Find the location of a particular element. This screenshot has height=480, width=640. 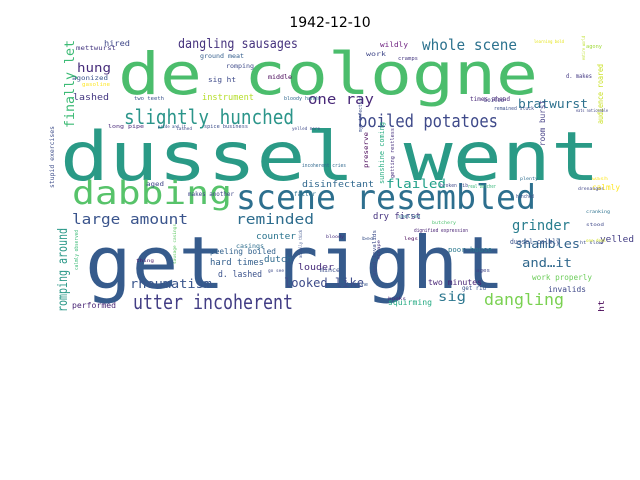

word-fatter: fatter is located at coordinates (305, 194).